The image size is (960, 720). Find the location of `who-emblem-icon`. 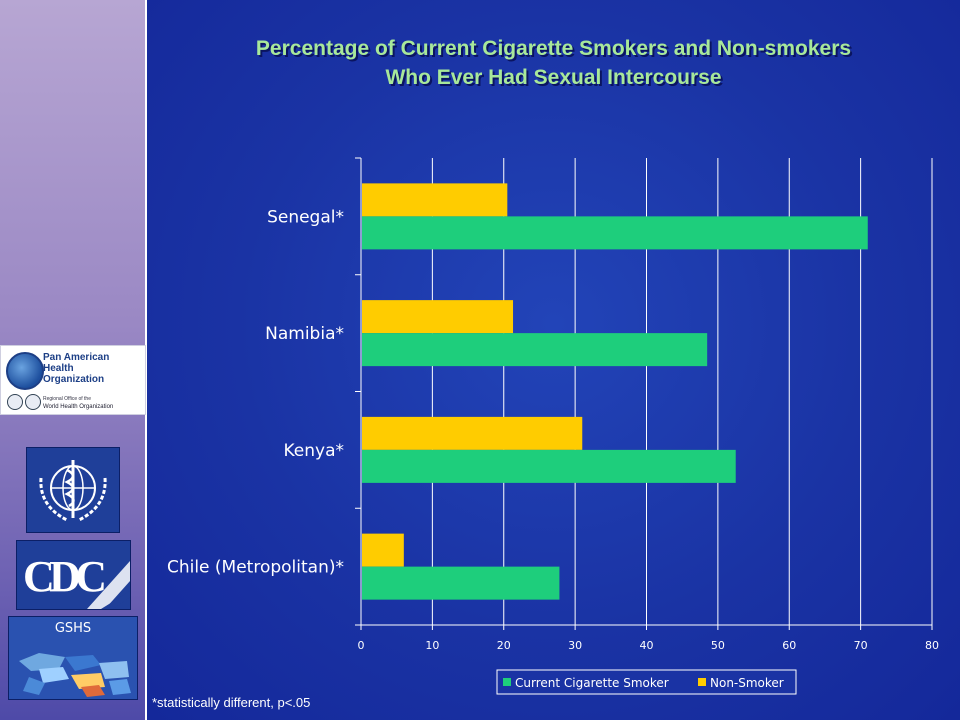

who-emblem-icon is located at coordinates (73, 491).